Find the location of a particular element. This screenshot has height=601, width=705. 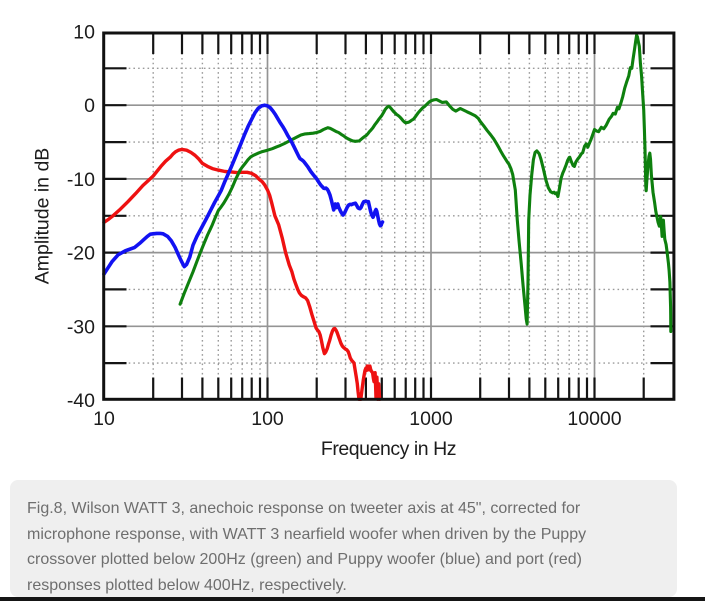

svg-text: -40 is located at coordinates (81, 401).